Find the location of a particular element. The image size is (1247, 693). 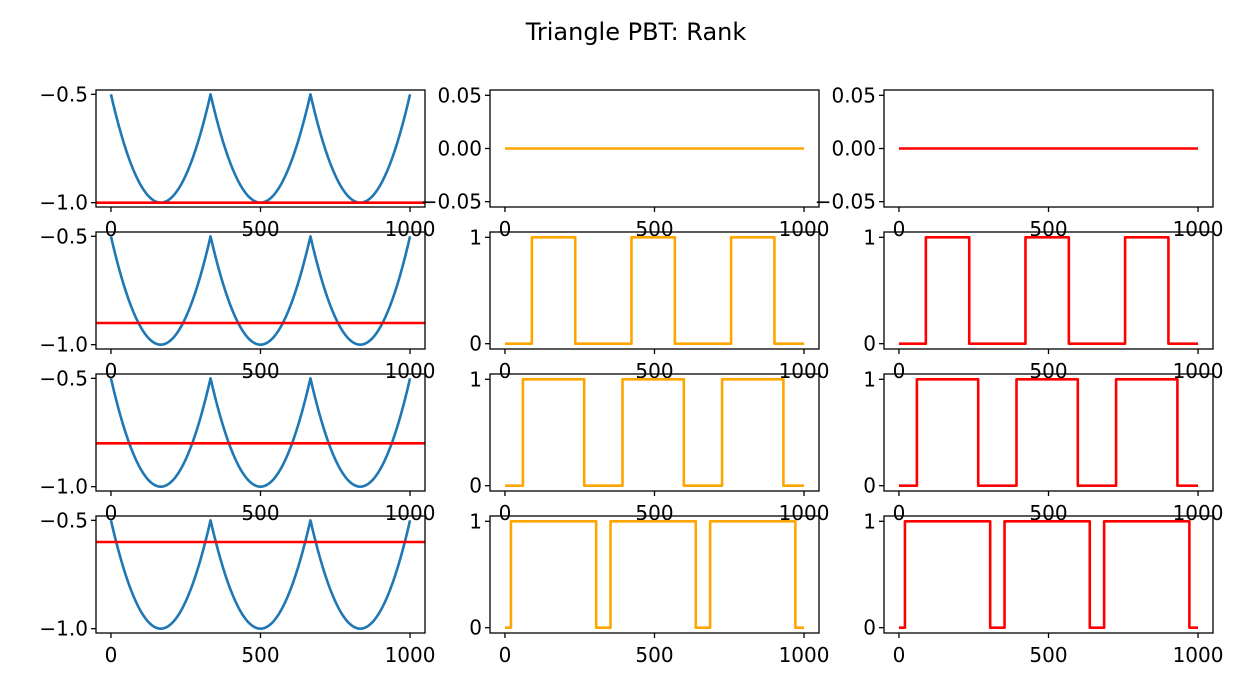

subplot-r1-c1: 100 500 1000 is located at coordinates (649, 304).